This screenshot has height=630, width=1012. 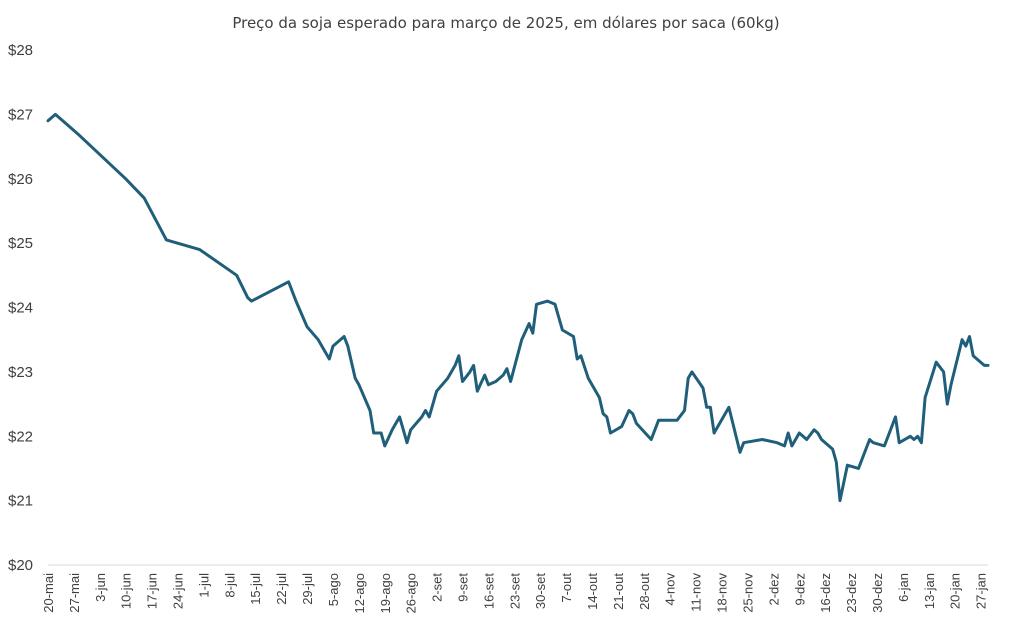 What do you see at coordinates (20, 501) in the screenshot?
I see `y-tick-label: $21` at bounding box center [20, 501].